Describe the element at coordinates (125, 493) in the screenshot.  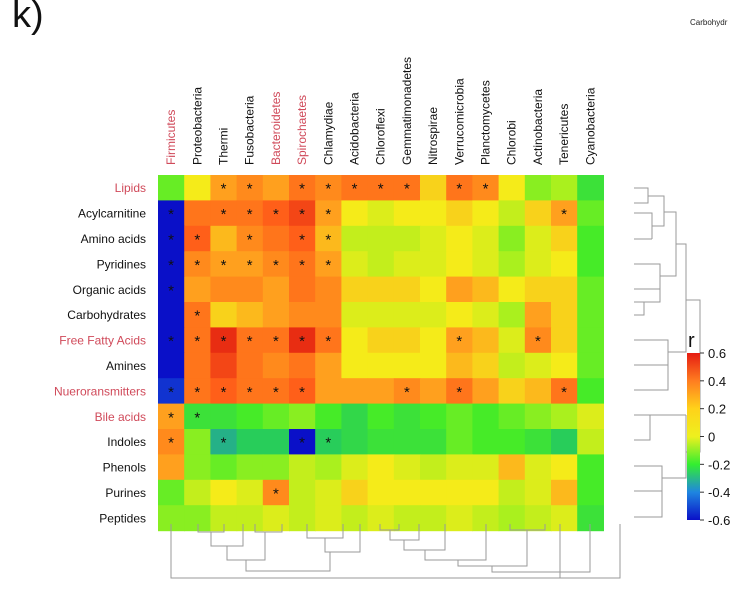
I see `row-label: Purines` at that location.